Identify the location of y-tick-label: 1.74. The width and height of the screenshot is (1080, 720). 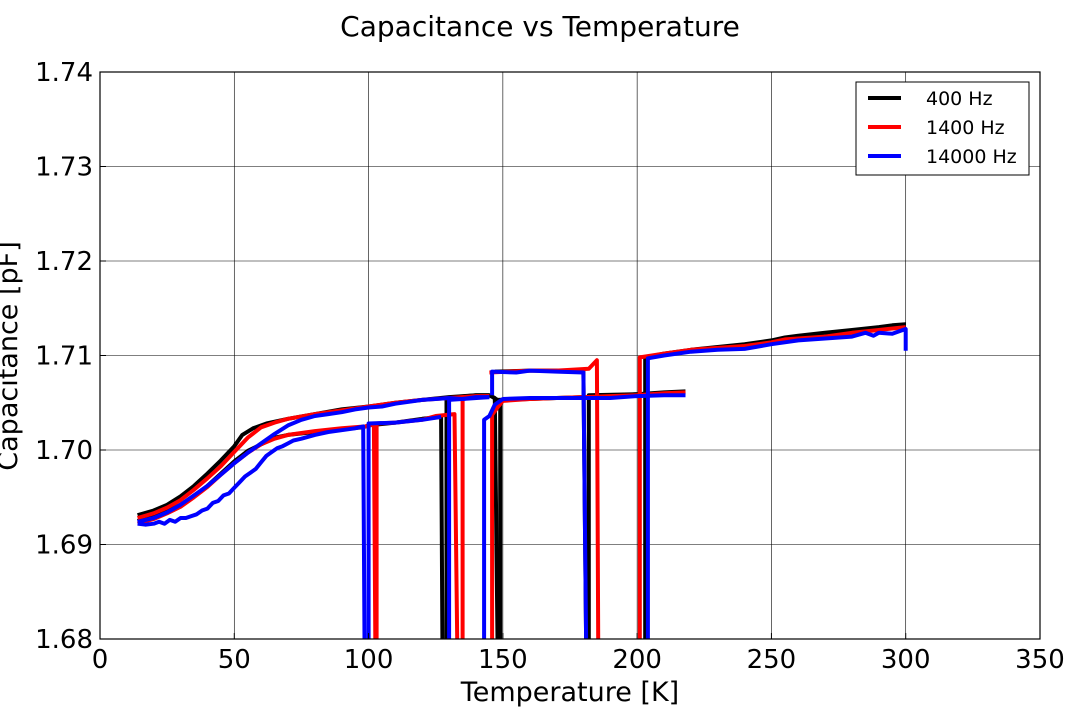
(64, 73).